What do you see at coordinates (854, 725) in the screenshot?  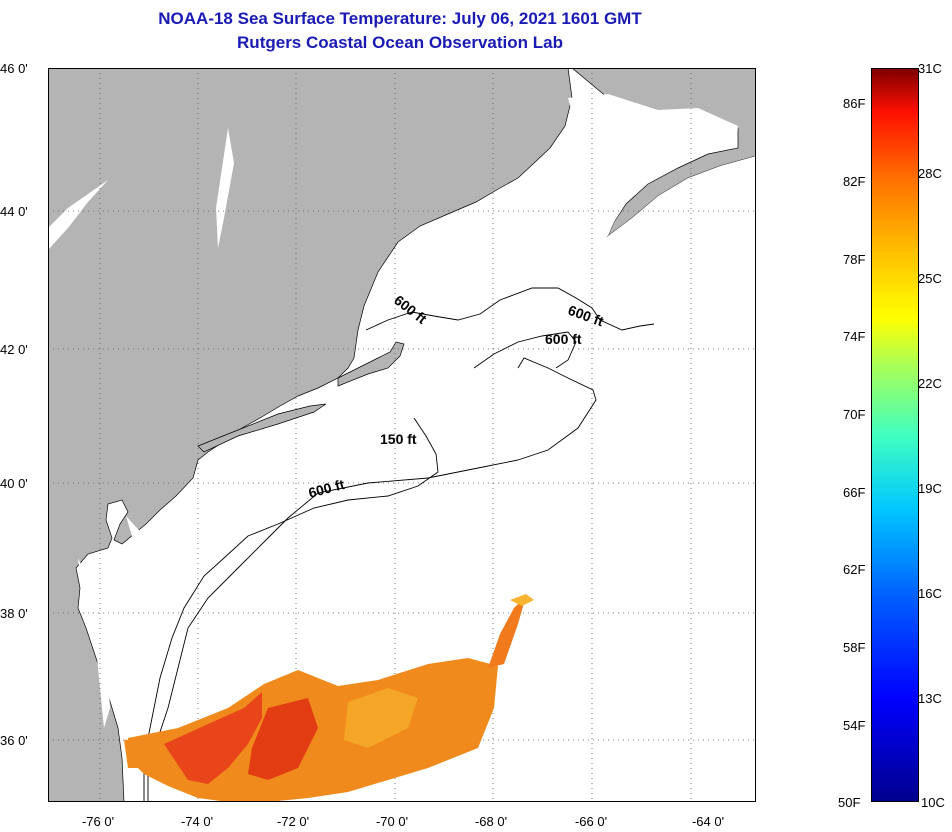 I see `cb-label-f: 54F` at bounding box center [854, 725].